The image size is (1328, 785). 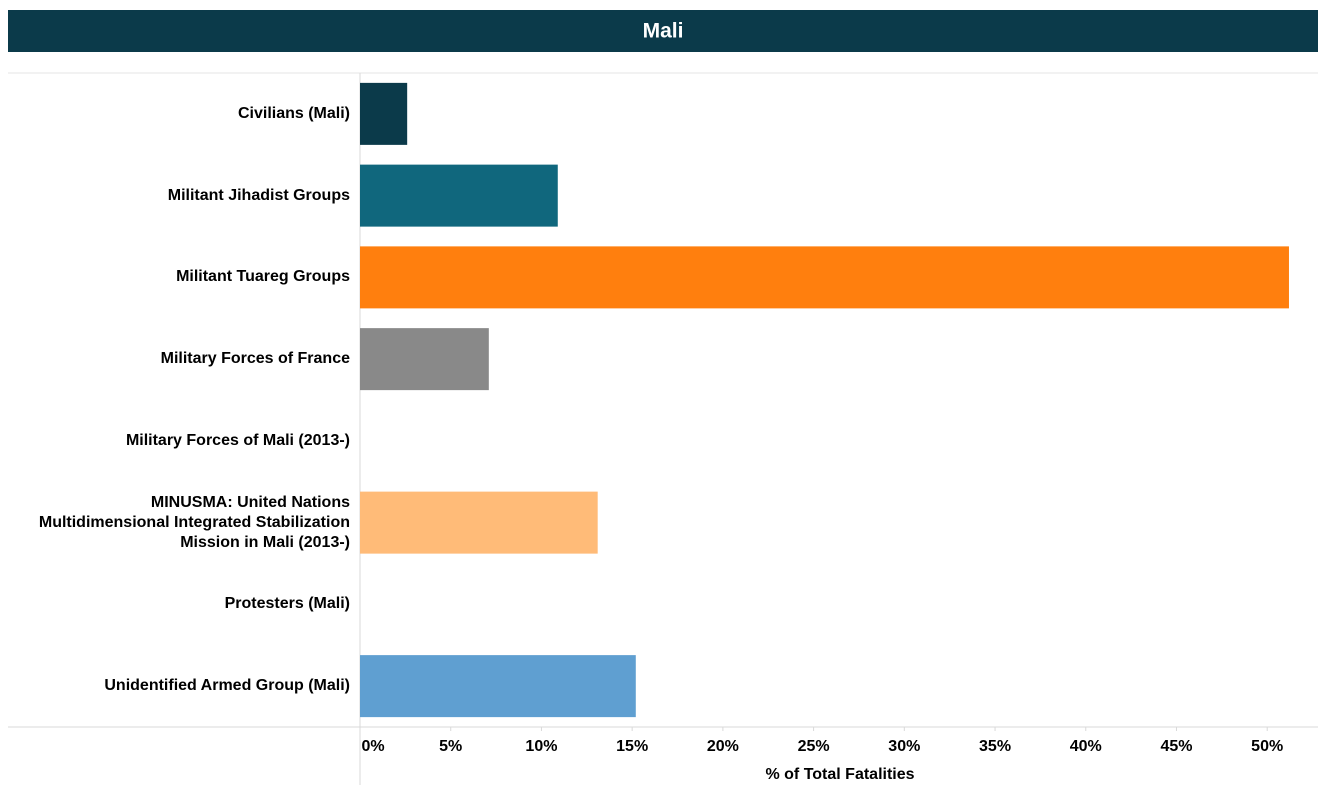 What do you see at coordinates (255, 359) in the screenshot?
I see `y-tick-label: Military Forces of France` at bounding box center [255, 359].